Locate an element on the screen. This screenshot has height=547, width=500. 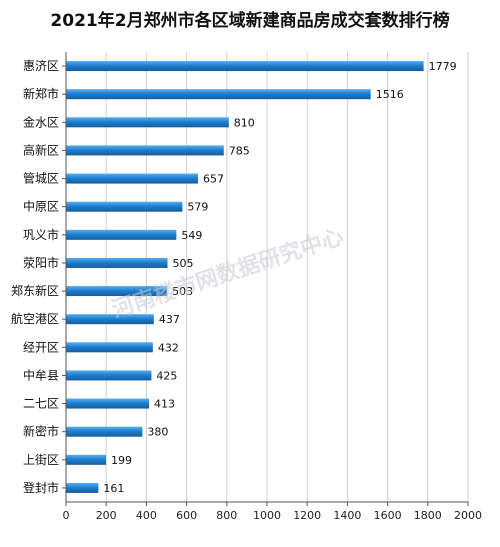
x-tick-label: 1200 is located at coordinates (307, 515).